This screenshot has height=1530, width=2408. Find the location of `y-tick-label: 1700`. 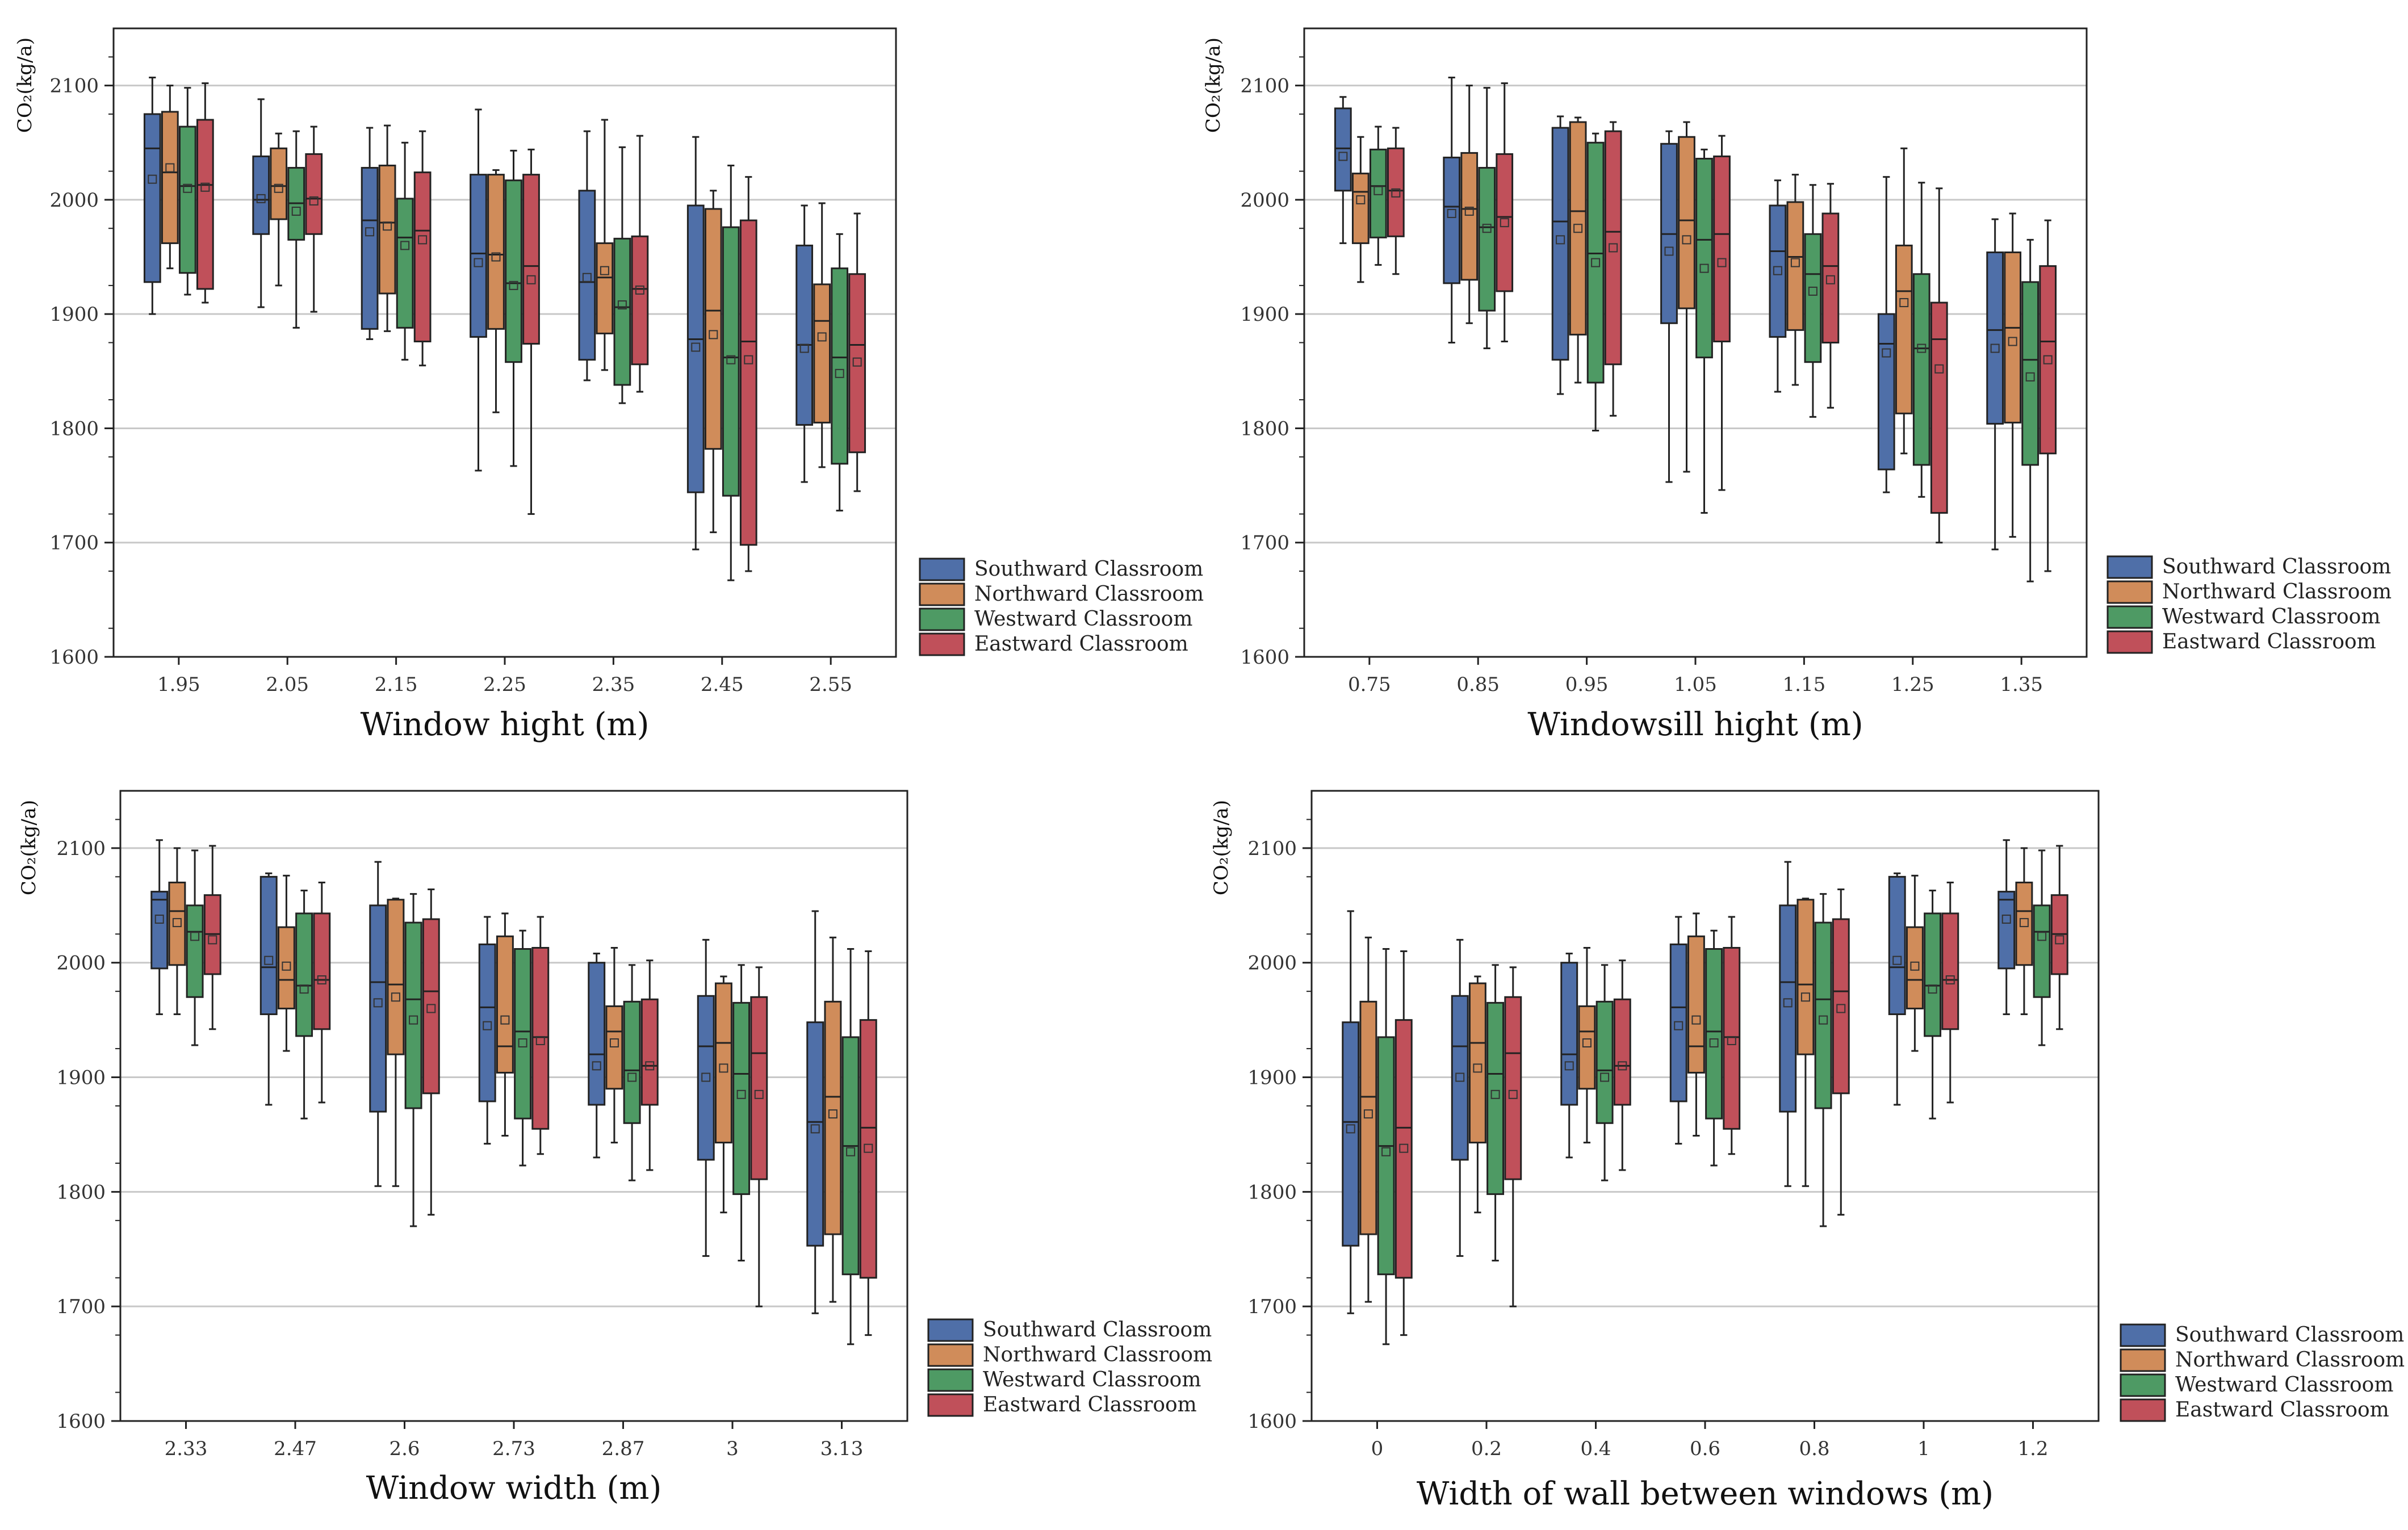

y-tick-label: 1700 is located at coordinates (81, 1307).